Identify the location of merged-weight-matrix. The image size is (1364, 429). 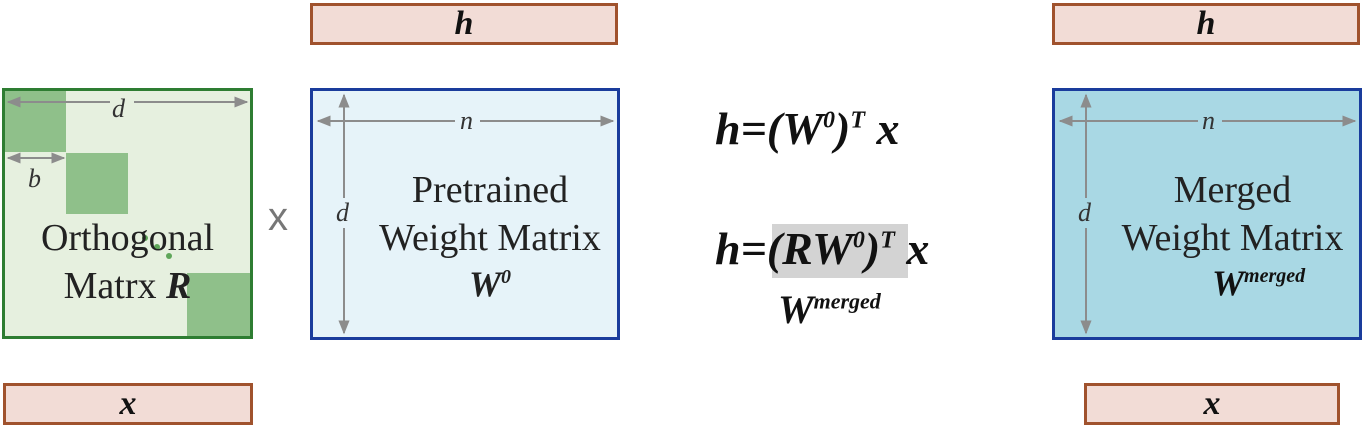
(1207, 214).